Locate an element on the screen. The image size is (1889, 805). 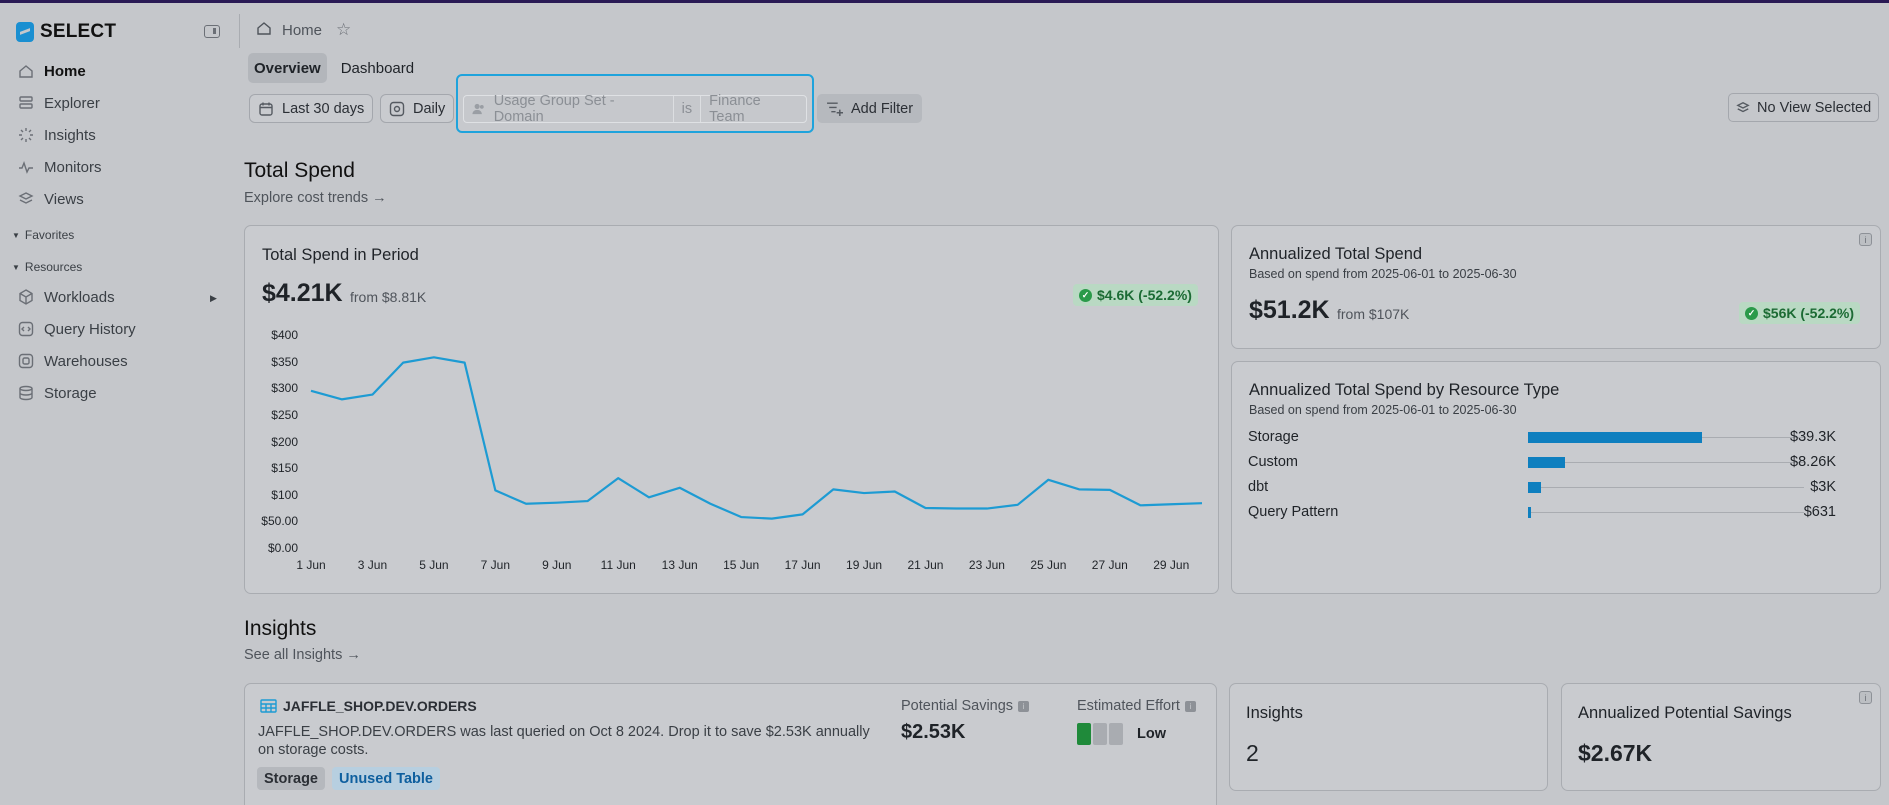
sidebar-item-monitors: Monitors is located at coordinates (60, 167).